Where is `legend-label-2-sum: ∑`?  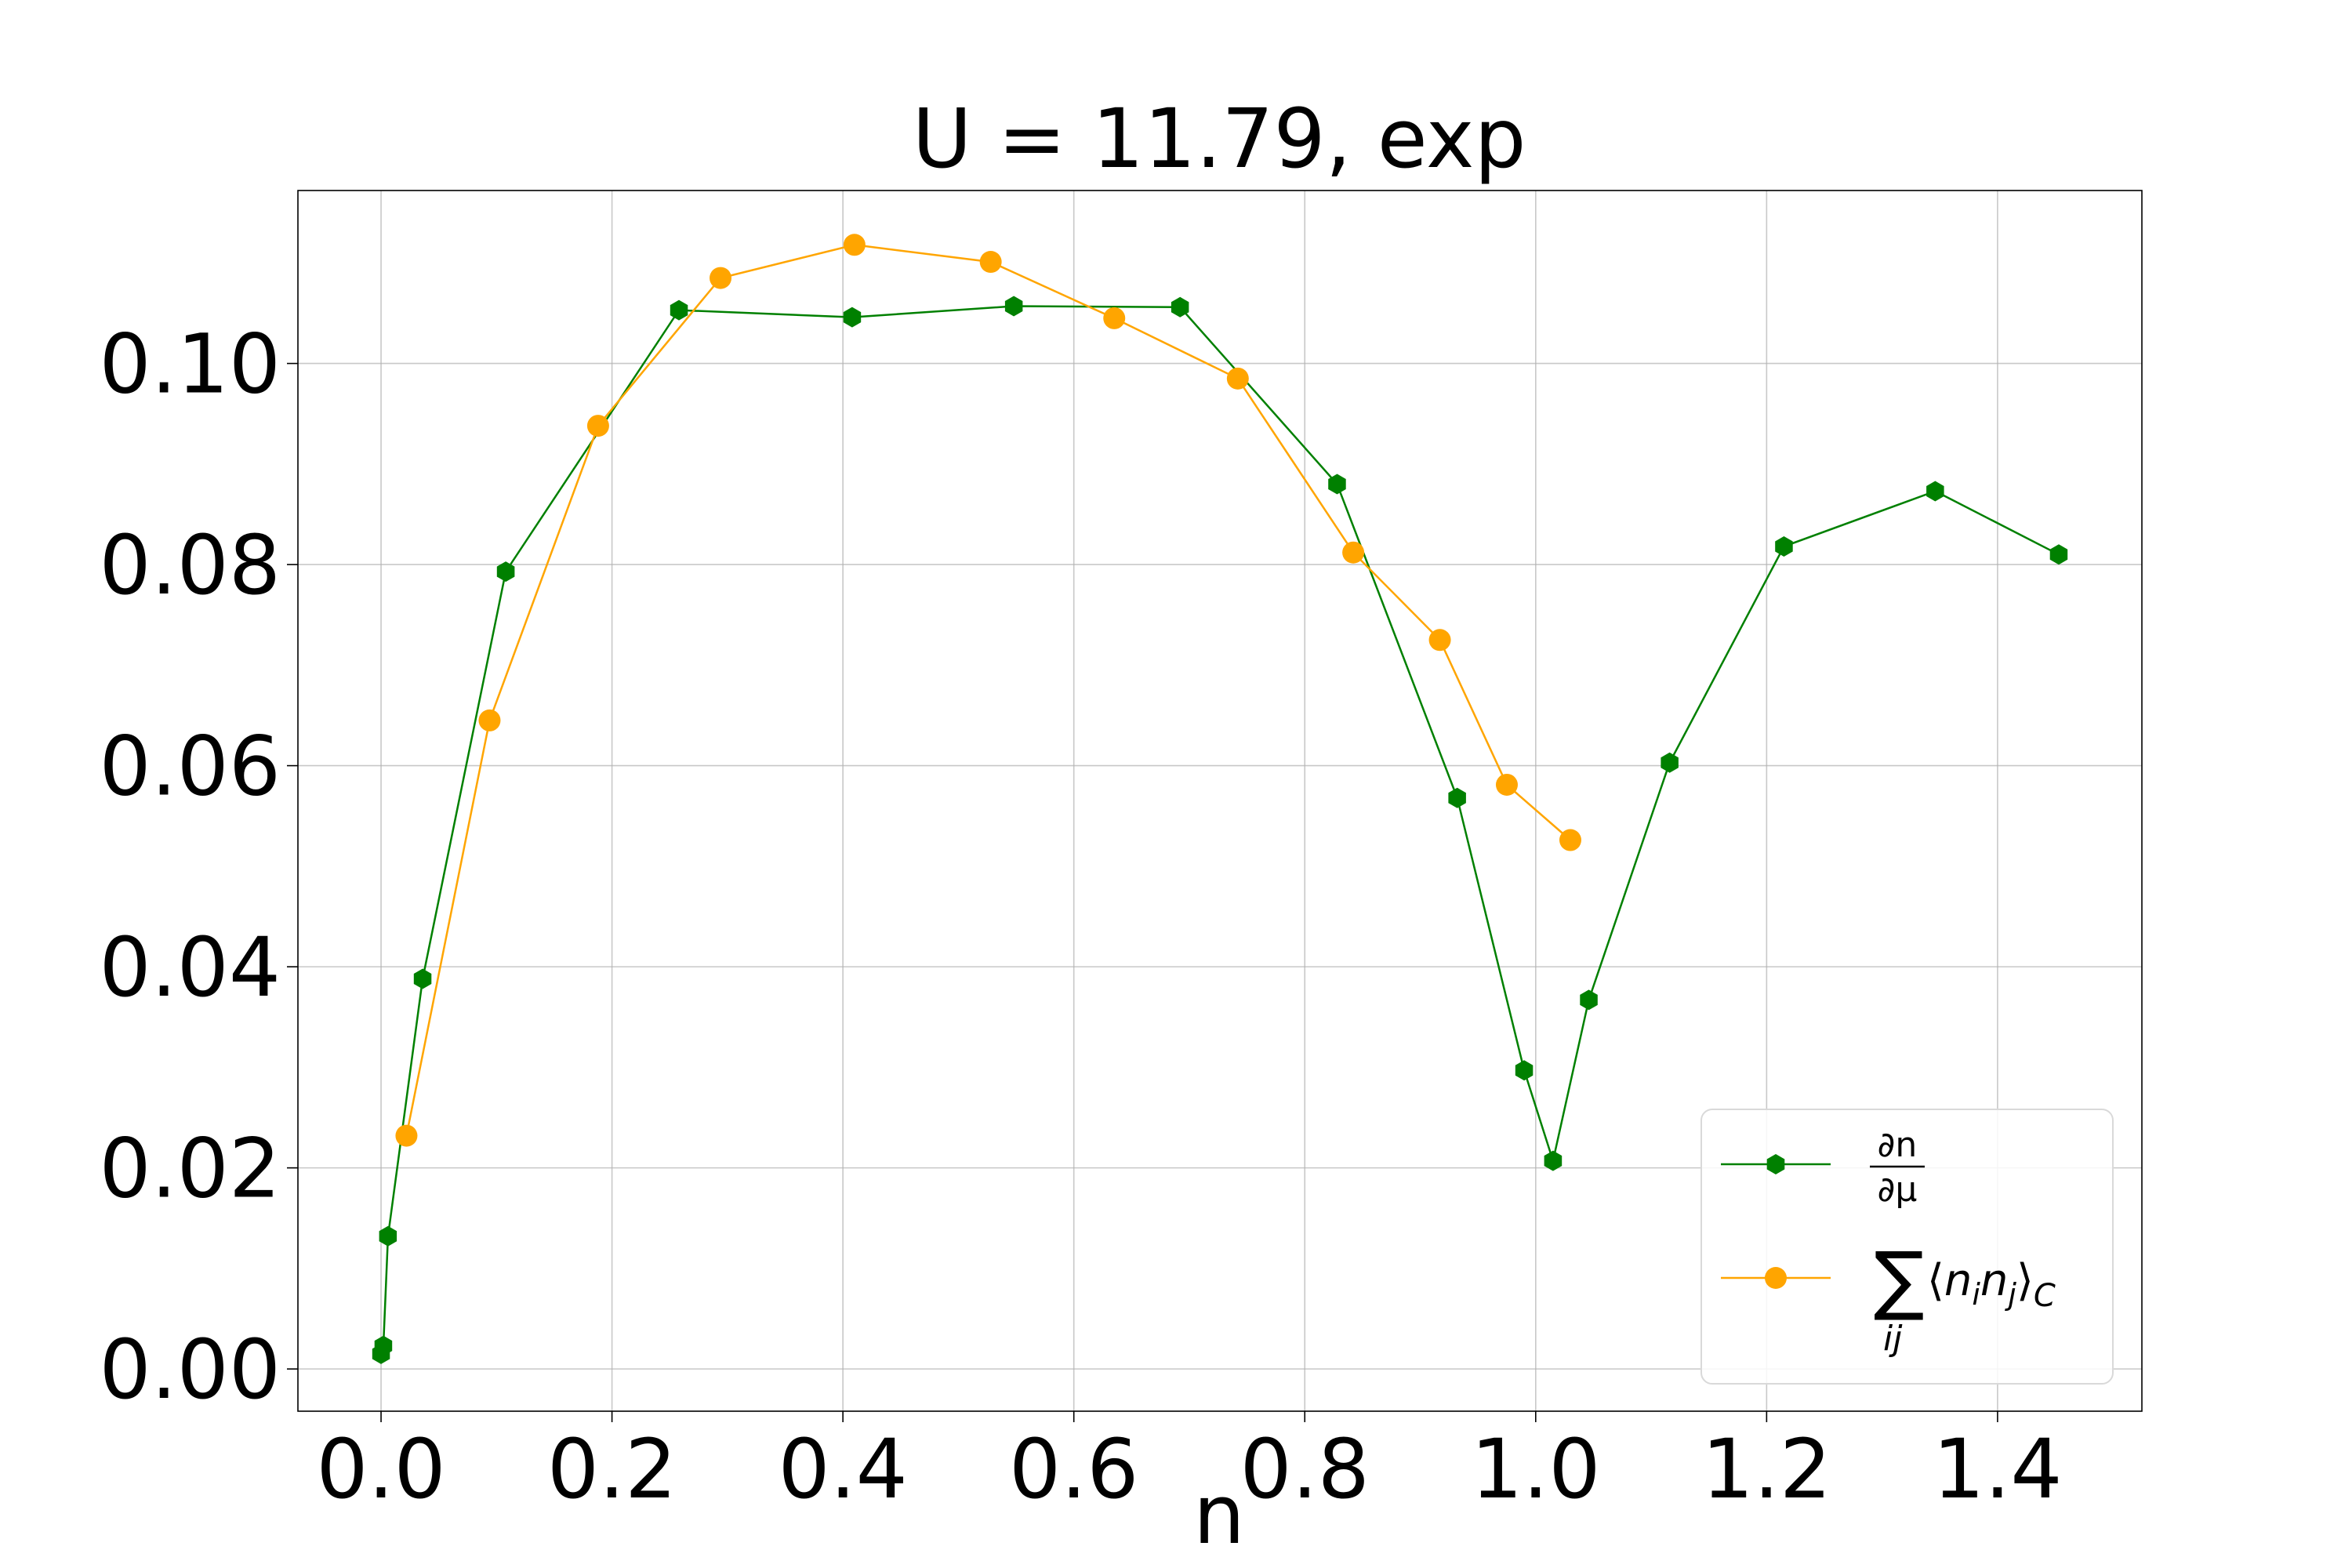
legend-label-2-sum: ∑ is located at coordinates (1899, 1279).